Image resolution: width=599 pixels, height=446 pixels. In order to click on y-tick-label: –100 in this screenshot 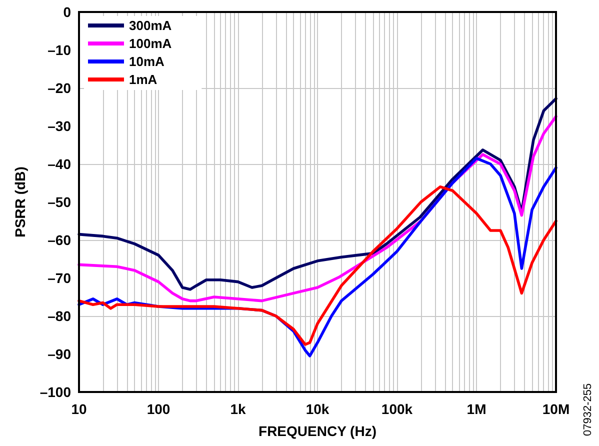, I will do `click(56, 392)`.